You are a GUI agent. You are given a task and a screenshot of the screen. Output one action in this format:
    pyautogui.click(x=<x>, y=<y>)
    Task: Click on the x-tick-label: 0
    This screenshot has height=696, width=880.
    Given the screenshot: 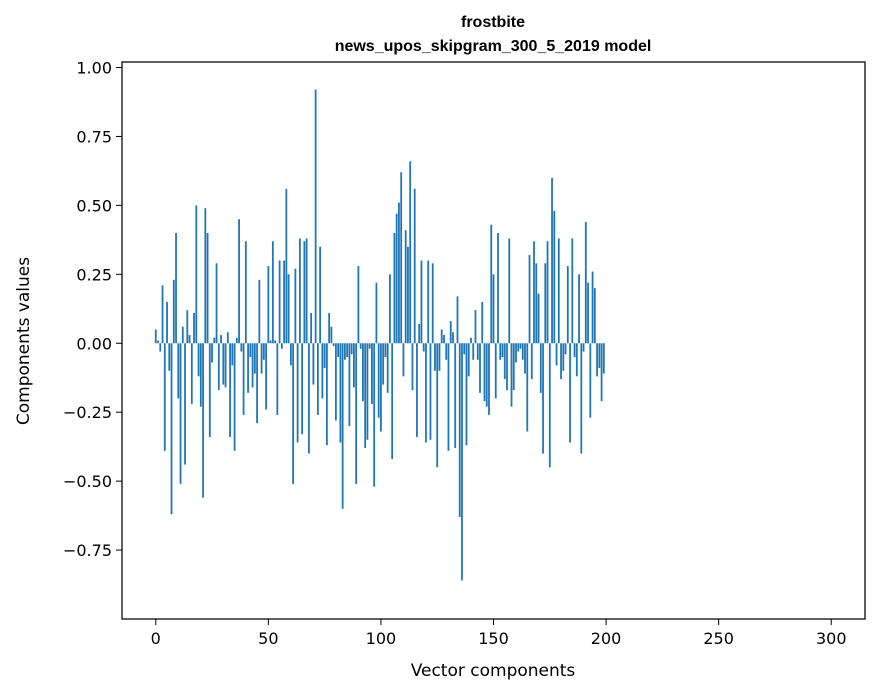 What is the action you would take?
    pyautogui.click(x=156, y=638)
    